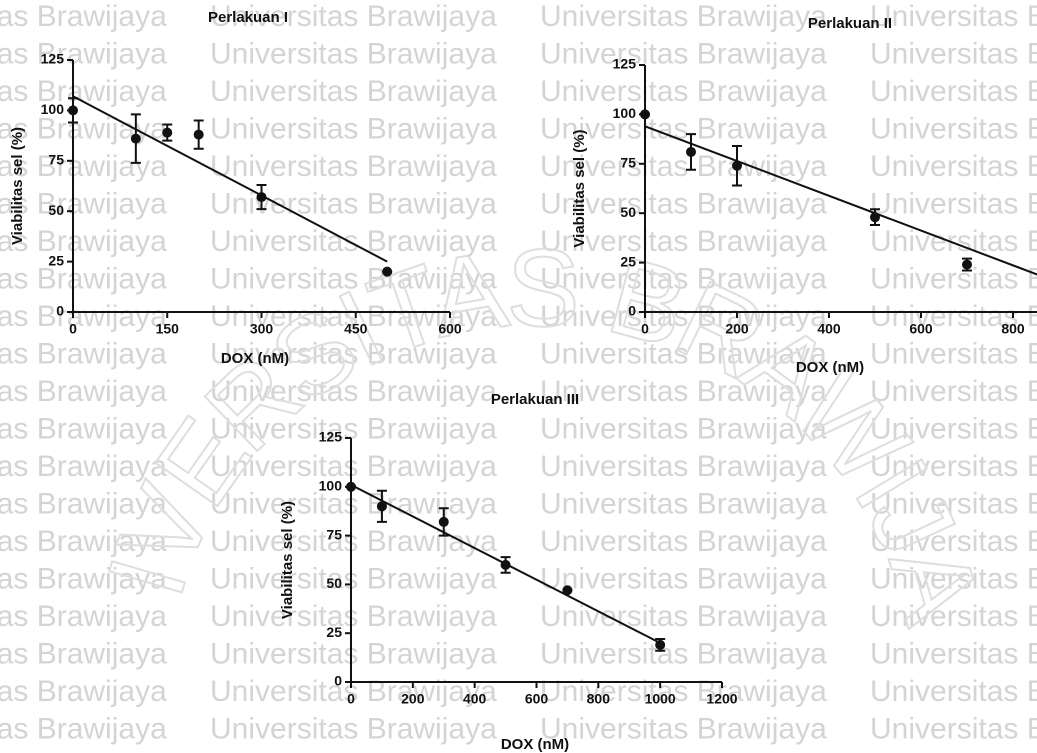  I want to click on trend-line, so click(230, 179).